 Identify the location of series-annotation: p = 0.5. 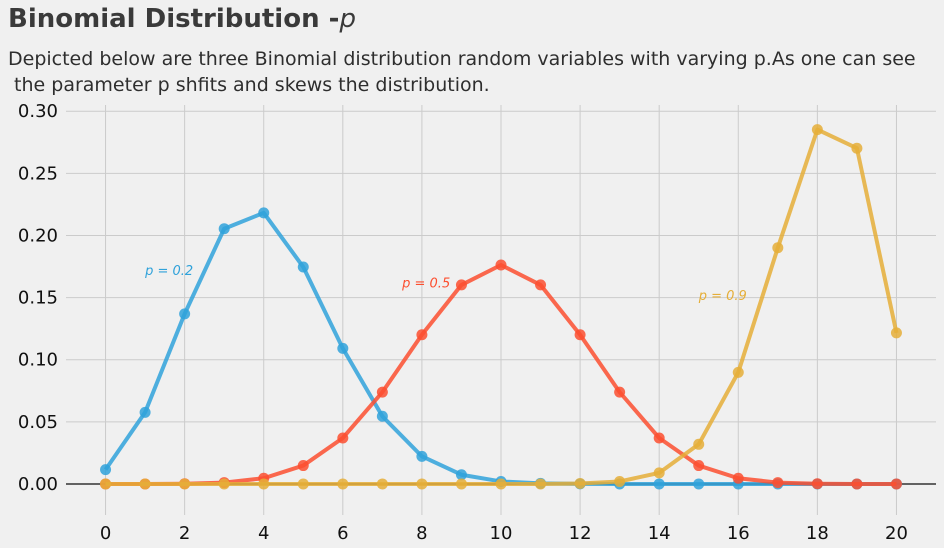
(425, 284).